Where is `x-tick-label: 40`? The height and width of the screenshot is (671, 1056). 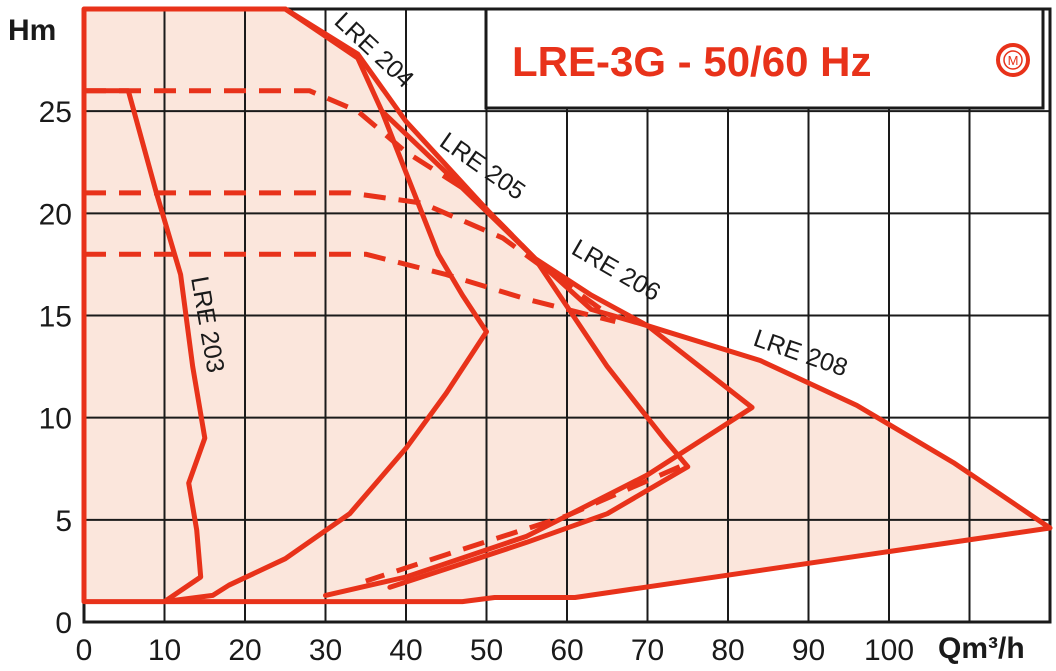 x-tick-label: 40 is located at coordinates (405, 650).